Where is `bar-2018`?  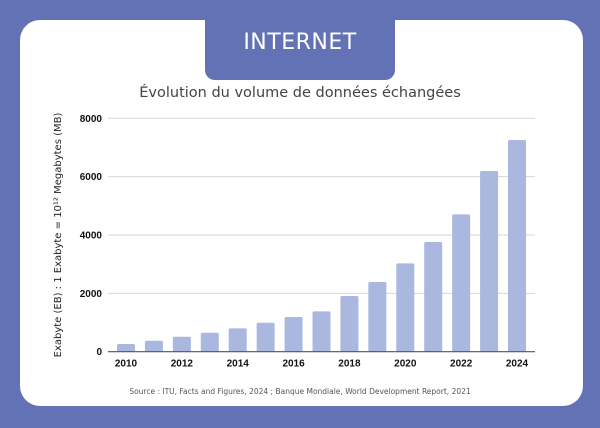 bar-2018 is located at coordinates (349, 324).